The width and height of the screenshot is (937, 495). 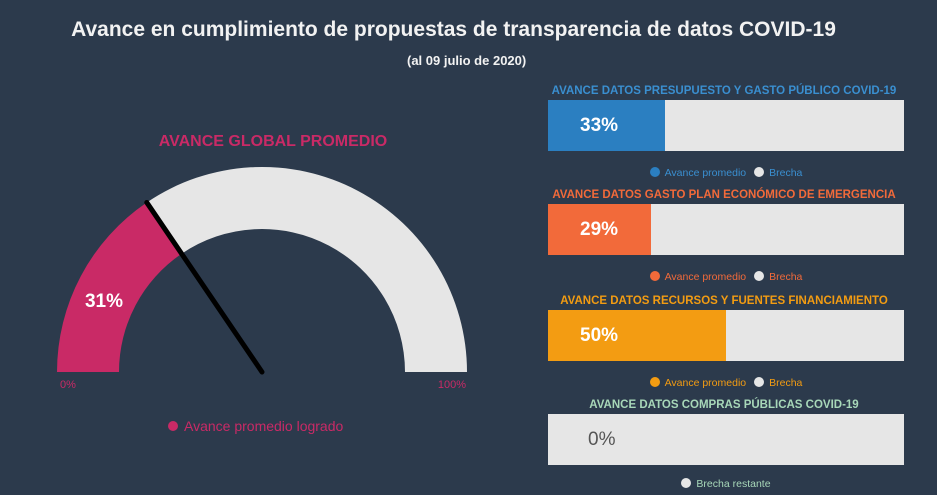 What do you see at coordinates (467, 60) in the screenshot?
I see `page-subtitle: (al 09 julio de 2020)` at bounding box center [467, 60].